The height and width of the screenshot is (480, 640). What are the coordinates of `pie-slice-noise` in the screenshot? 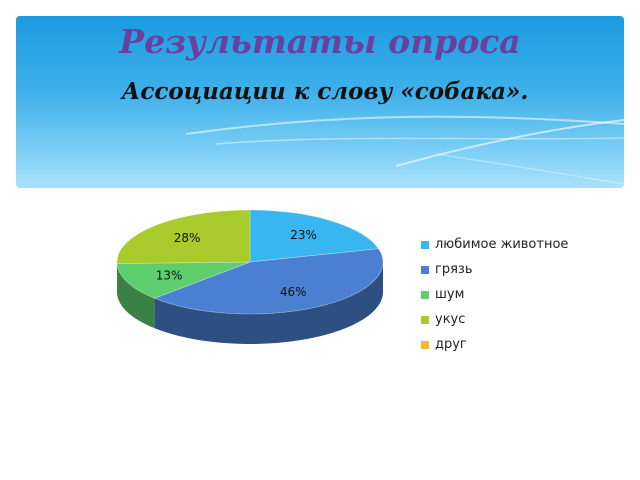 It's located at (183, 280).